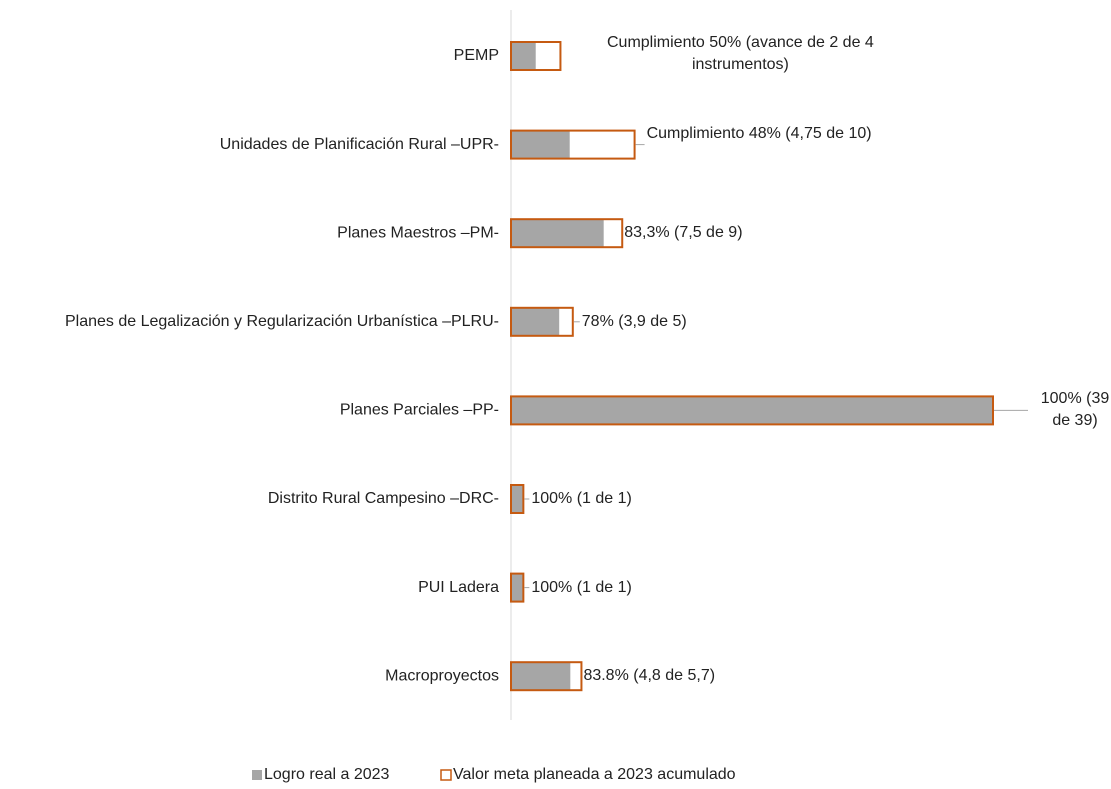  What do you see at coordinates (442, 675) in the screenshot?
I see `category-label: Macroproyectos` at bounding box center [442, 675].